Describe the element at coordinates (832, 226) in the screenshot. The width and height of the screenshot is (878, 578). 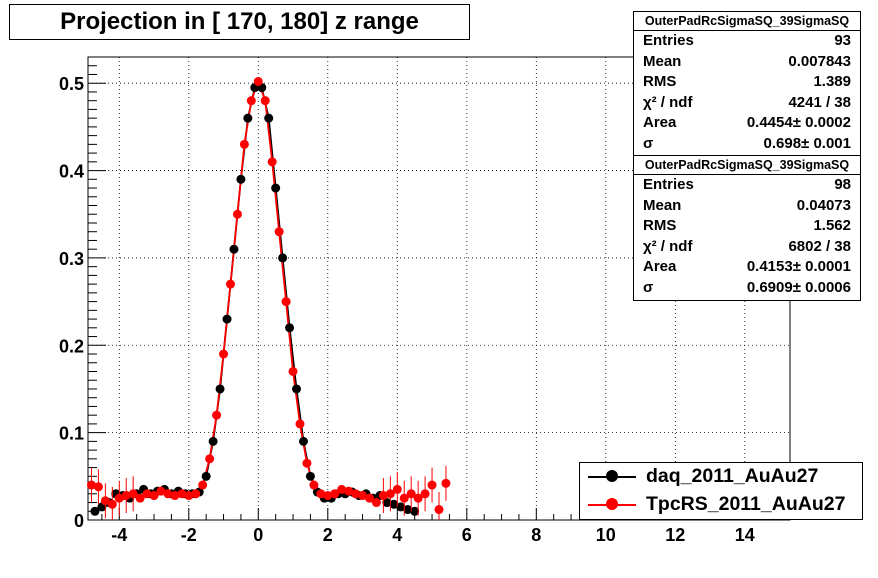
I see `stats-value: 1.562` at that location.